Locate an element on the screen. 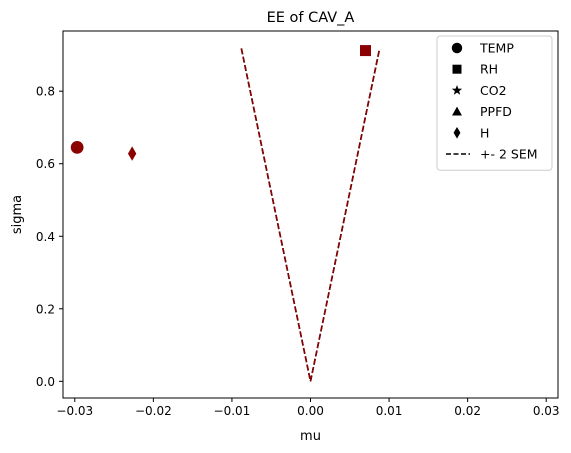 The width and height of the screenshot is (571, 453). x-tick-label: 0.03 is located at coordinates (546, 411).